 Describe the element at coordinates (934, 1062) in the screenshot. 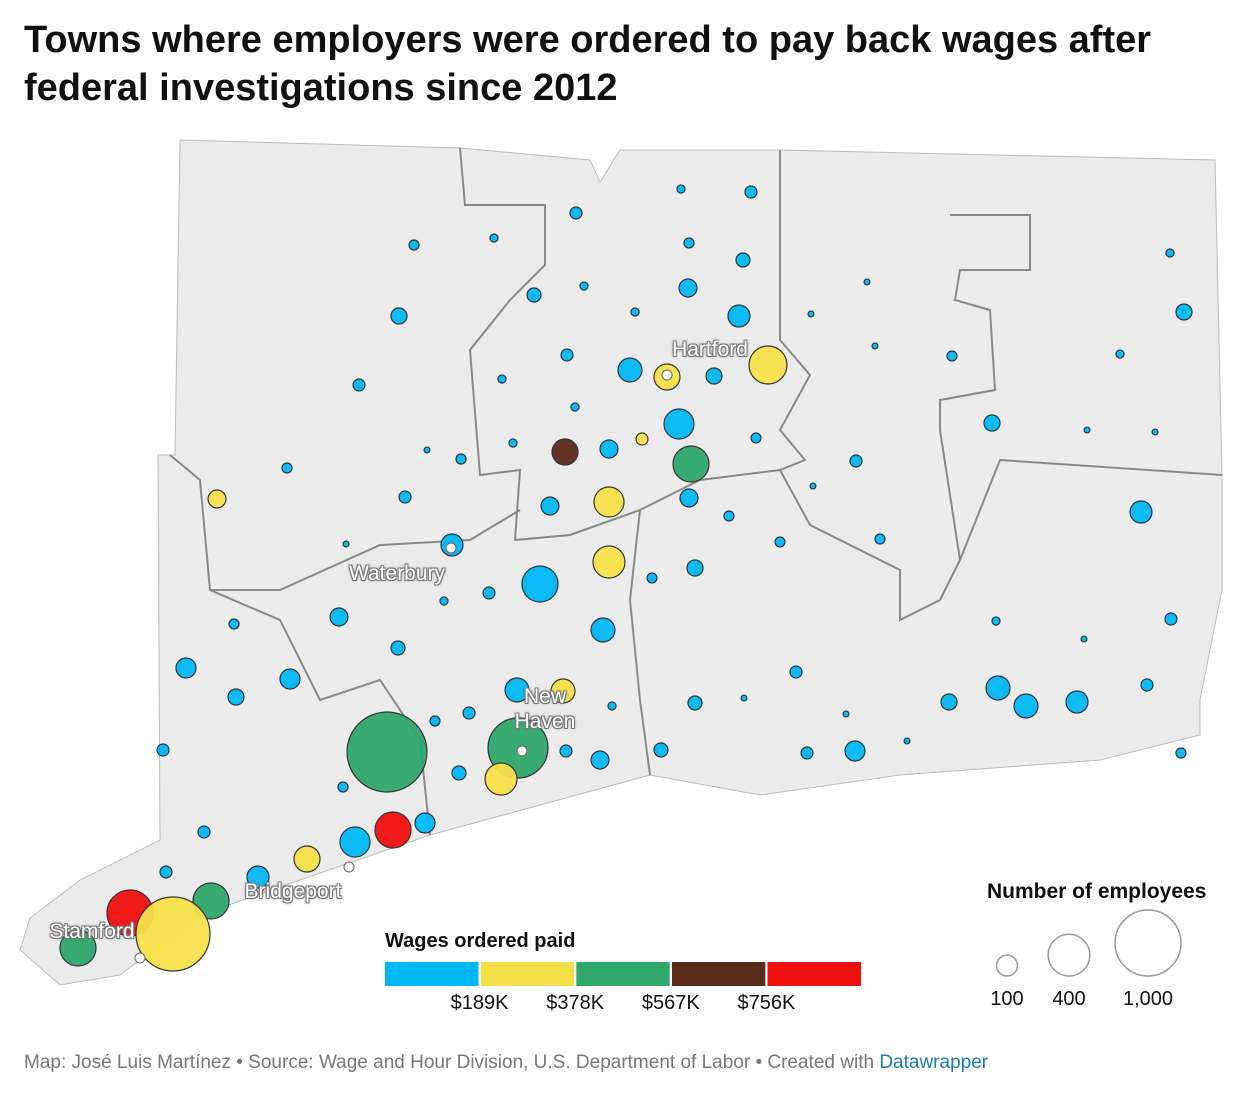

I see `footer-link: Datawrapper` at that location.